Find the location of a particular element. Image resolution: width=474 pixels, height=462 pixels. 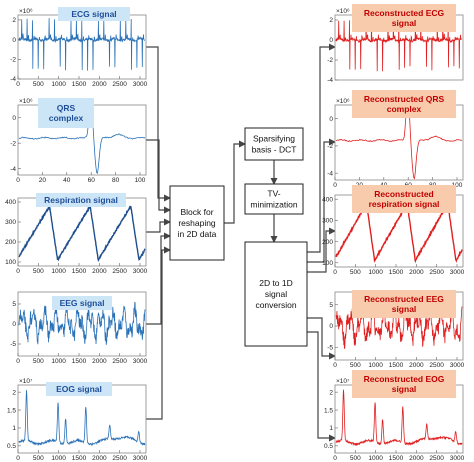

y-tick-label: 200 is located at coordinates (327, 242).